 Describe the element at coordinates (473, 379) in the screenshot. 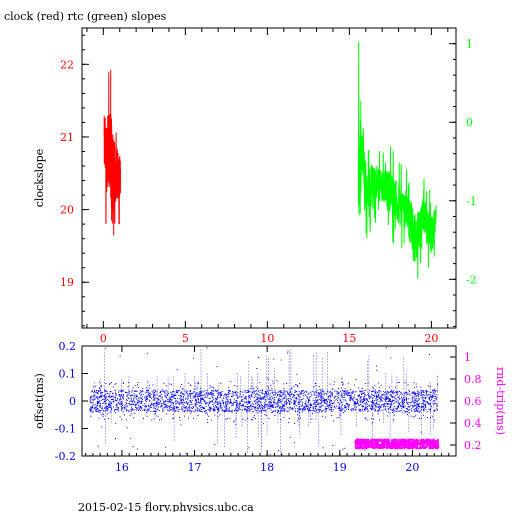

I see `bottom-y2tick-label: 0.8` at that location.